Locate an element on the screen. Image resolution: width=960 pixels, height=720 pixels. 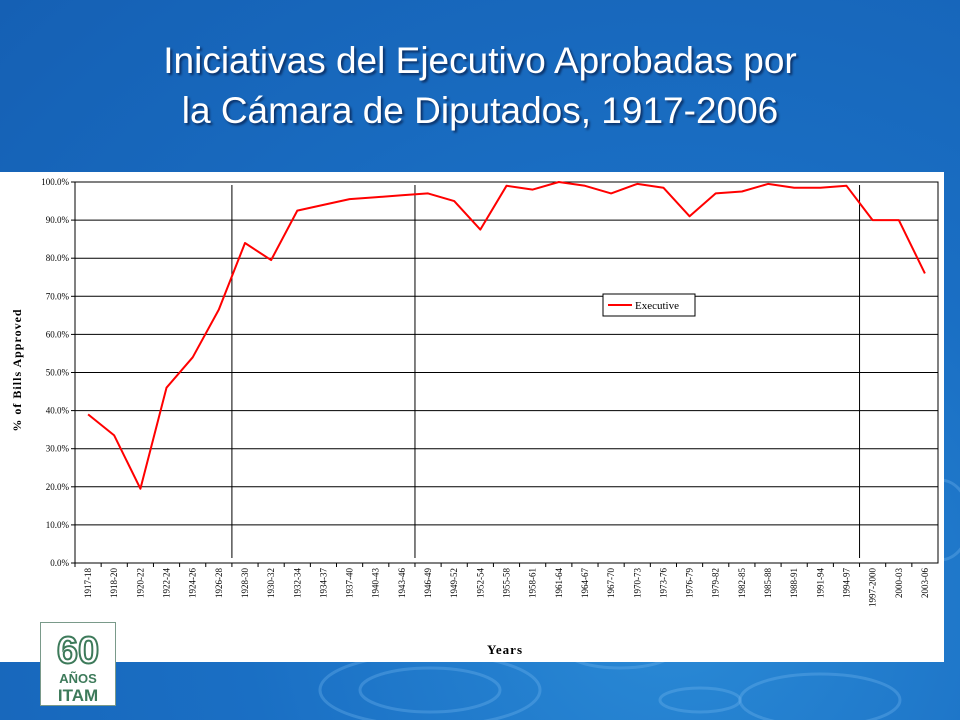
y-tick-label: 30.0% is located at coordinates (58, 449).